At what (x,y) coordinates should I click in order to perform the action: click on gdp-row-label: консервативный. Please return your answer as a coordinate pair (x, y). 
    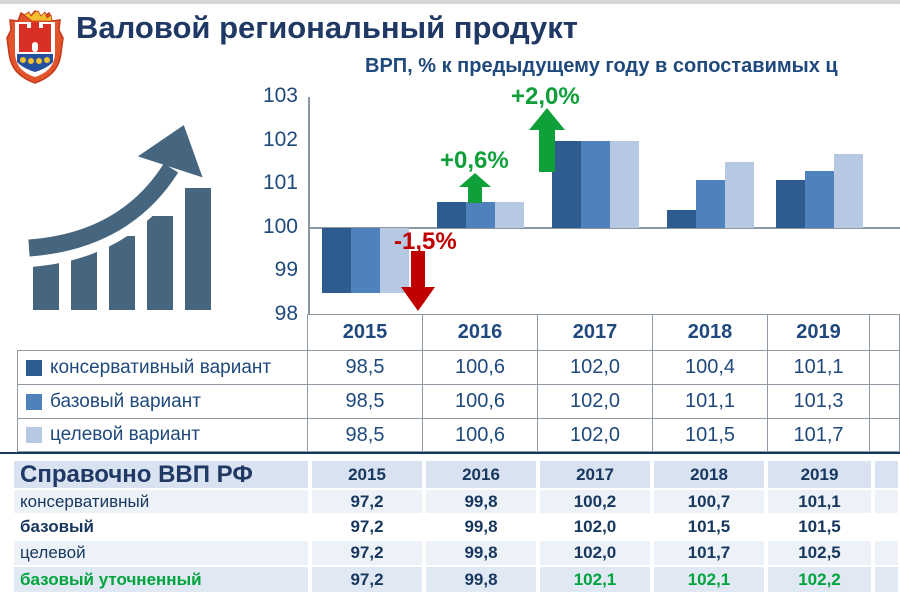
    Looking at the image, I should click on (161, 502).